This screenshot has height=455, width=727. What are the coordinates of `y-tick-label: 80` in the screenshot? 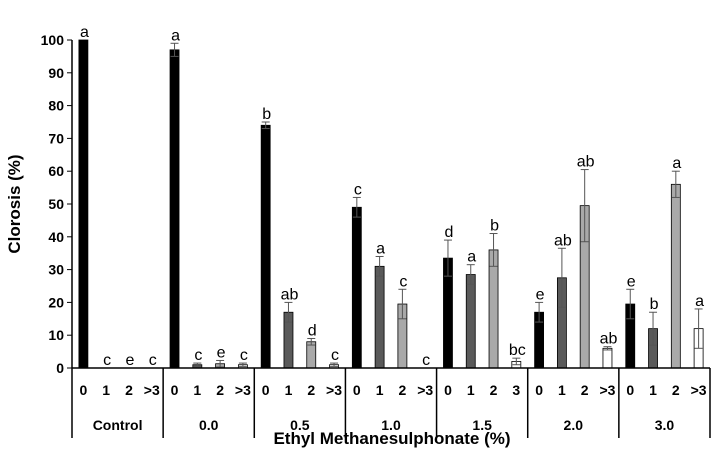 It's located at (56, 106).